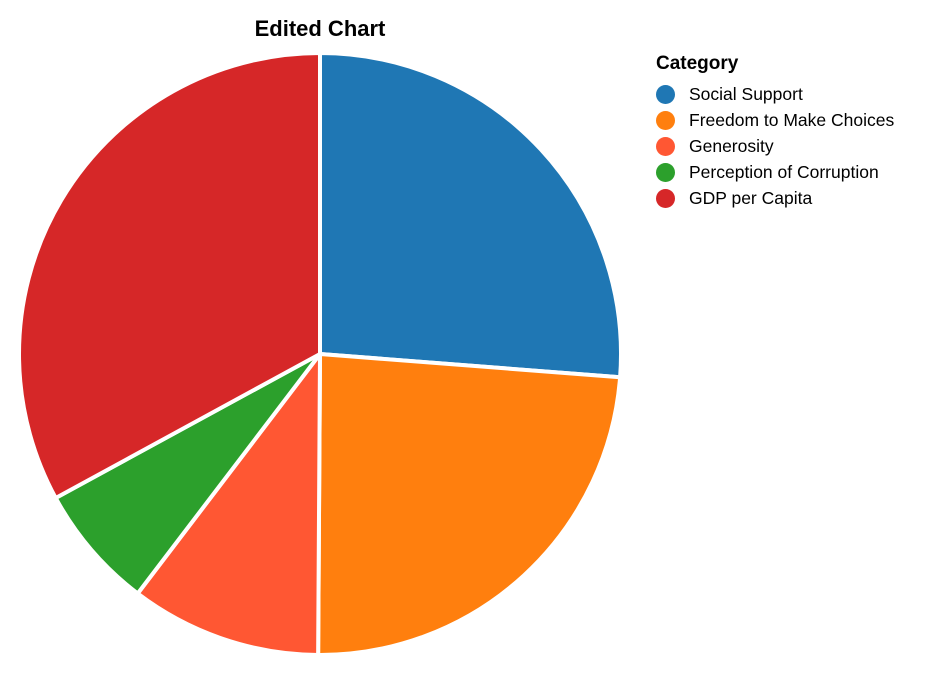  Describe the element at coordinates (751, 197) in the screenshot. I see `legend-label: GDP per Capita` at that location.